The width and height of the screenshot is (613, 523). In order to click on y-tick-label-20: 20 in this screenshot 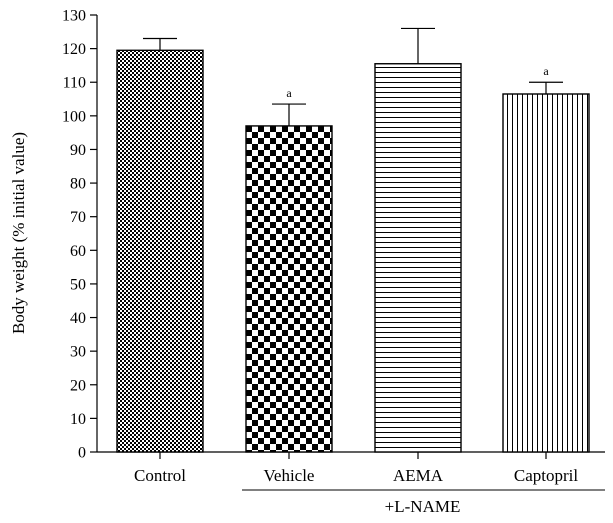, I will do `click(78, 385)`.